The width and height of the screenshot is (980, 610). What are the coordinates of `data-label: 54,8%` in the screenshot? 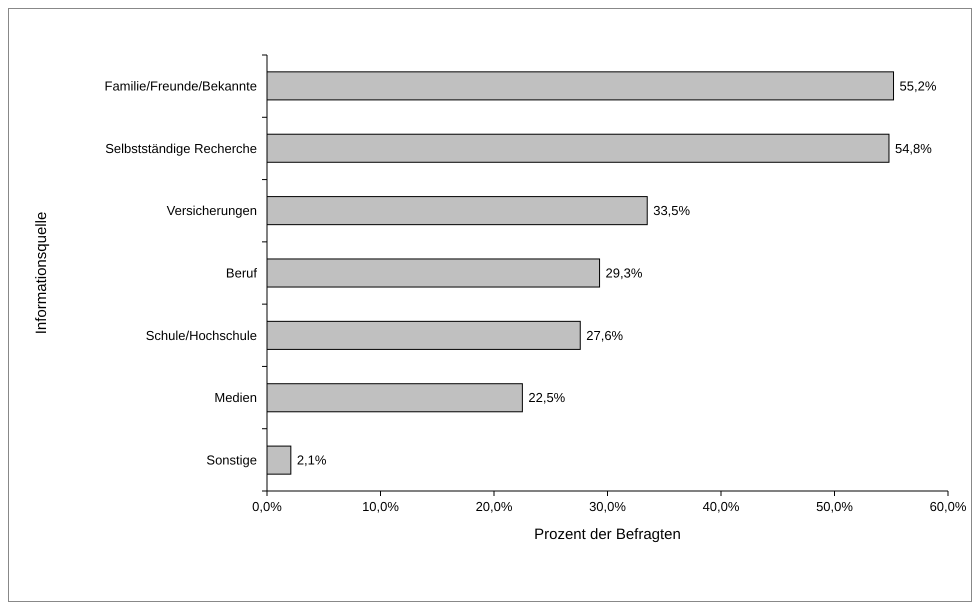 It's located at (913, 148).